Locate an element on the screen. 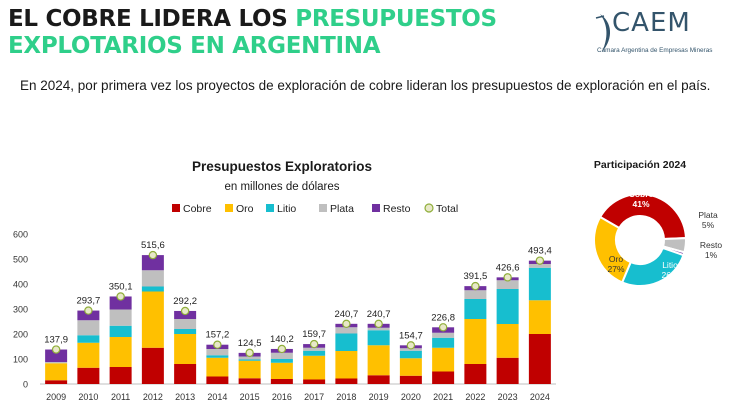 This screenshot has height=412, width=730. bar-litio-2013 is located at coordinates (185, 331).